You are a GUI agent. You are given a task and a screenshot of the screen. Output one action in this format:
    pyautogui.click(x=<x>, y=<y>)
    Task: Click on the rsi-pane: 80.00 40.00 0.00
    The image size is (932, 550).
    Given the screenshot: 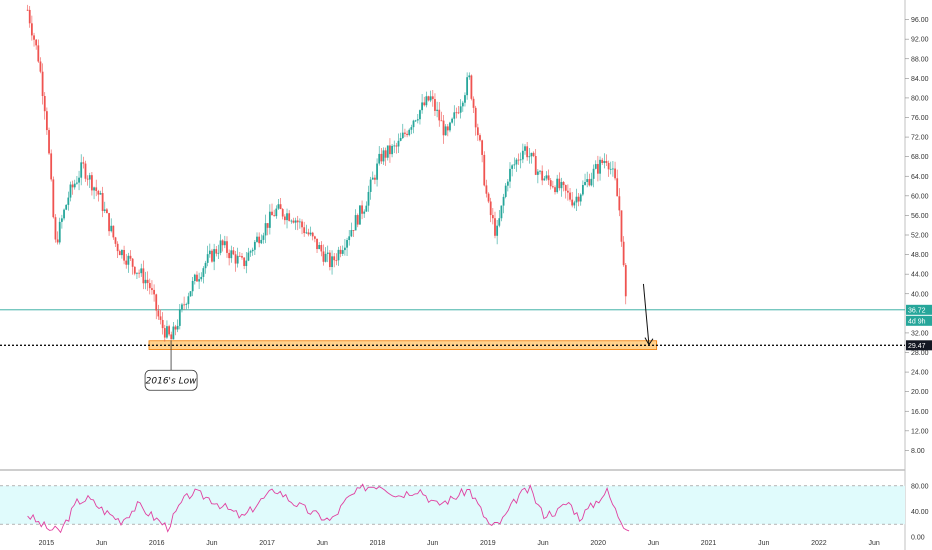 What is the action you would take?
    pyautogui.click(x=464, y=512)
    